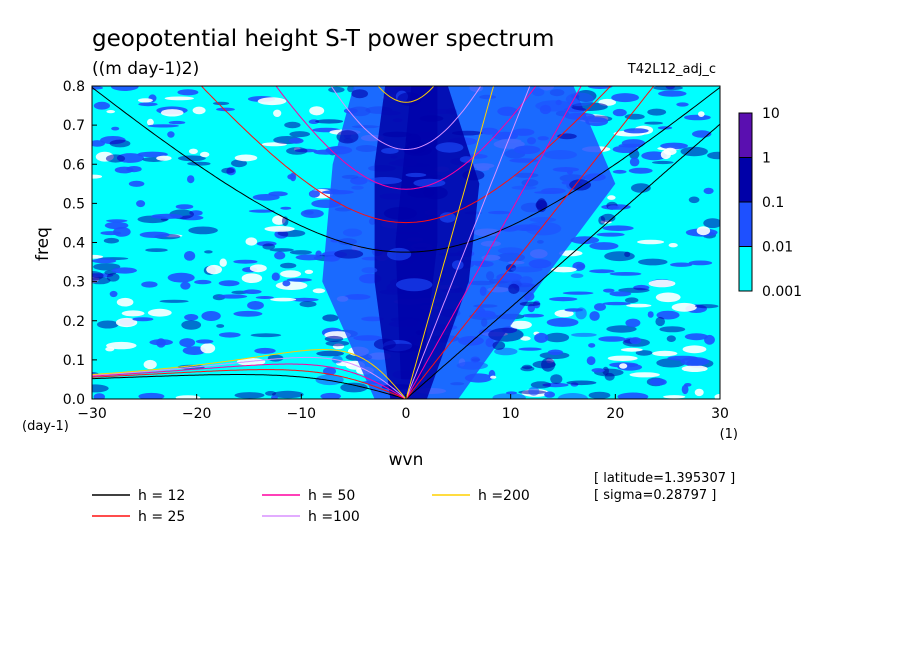 This screenshot has height=654, width=904. Describe the element at coordinates (416, 233) in the screenshot. I see `core-region-center` at that location.